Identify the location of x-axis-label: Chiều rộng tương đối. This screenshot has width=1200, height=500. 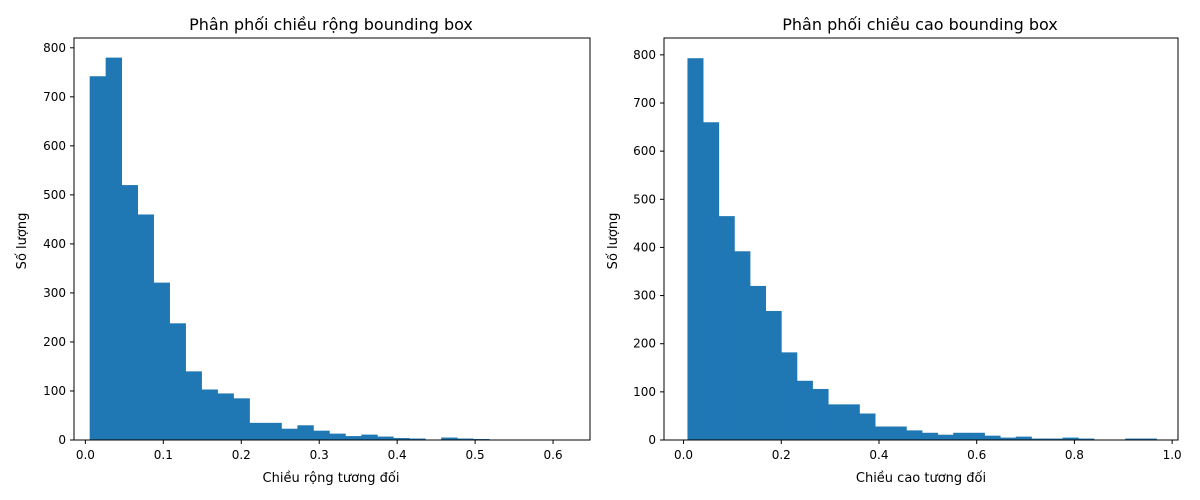
(331, 478).